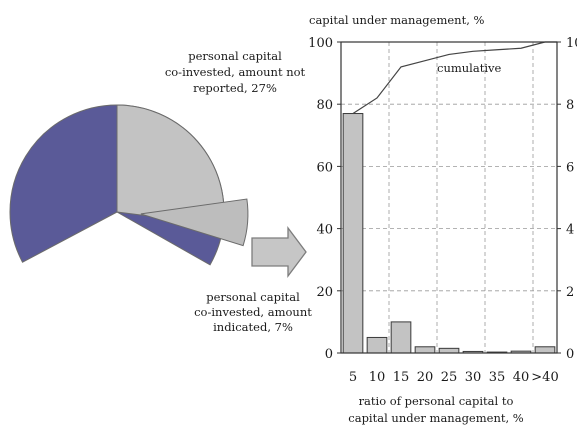 This screenshot has height=426, width=577. Describe the element at coordinates (449, 377) in the screenshot. I see `x-tick-label: 25` at that location.